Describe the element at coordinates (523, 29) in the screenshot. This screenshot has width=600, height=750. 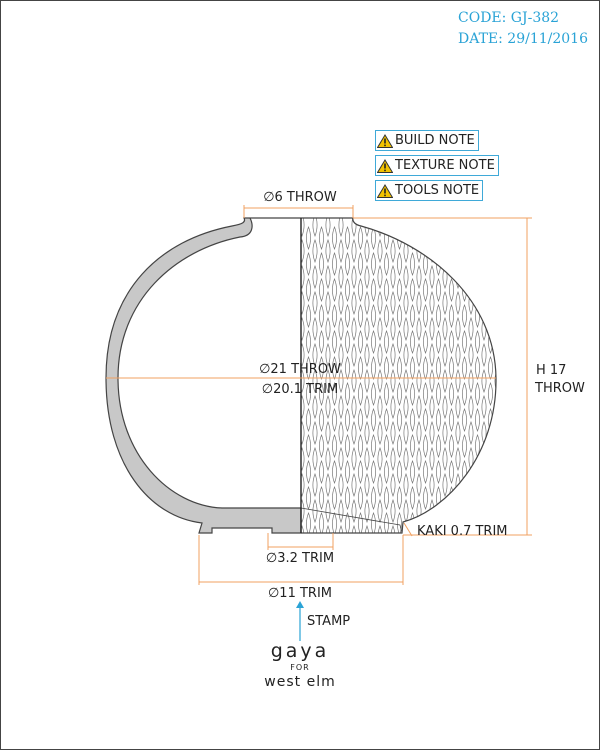
I see `drawing-meta: CODE: GJ-382 DATE: 29/11/2016` at that location.